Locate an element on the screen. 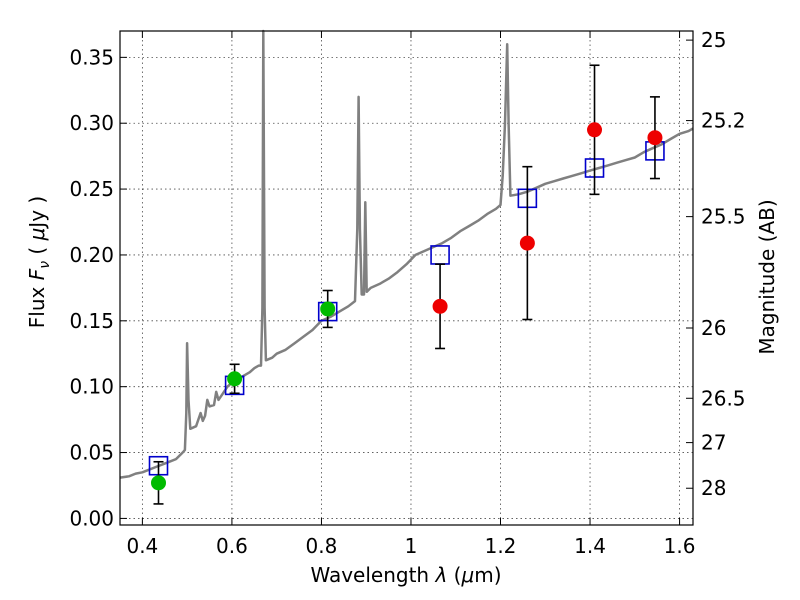 This screenshot has width=800, height=600. x-tick-label: 1.6 is located at coordinates (680, 546).